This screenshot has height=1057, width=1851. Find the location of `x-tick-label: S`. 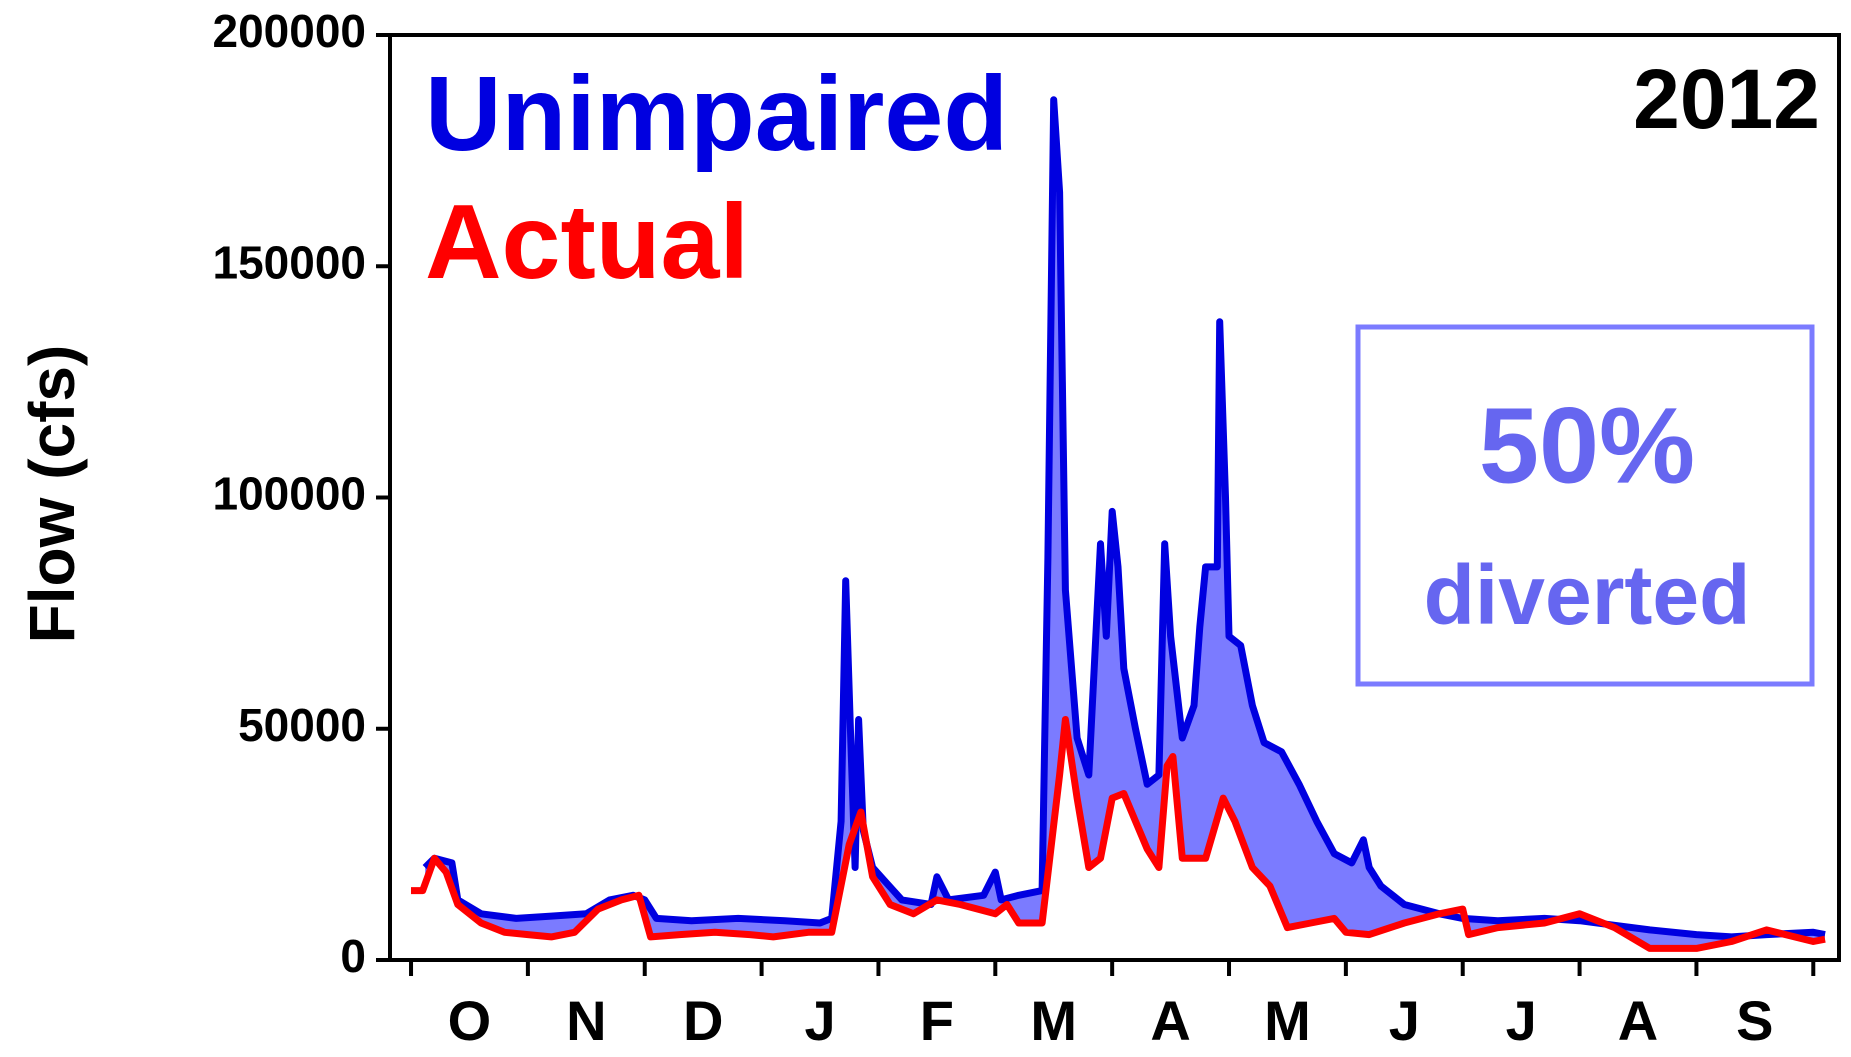

x-tick-label: S is located at coordinates (1754, 1020).